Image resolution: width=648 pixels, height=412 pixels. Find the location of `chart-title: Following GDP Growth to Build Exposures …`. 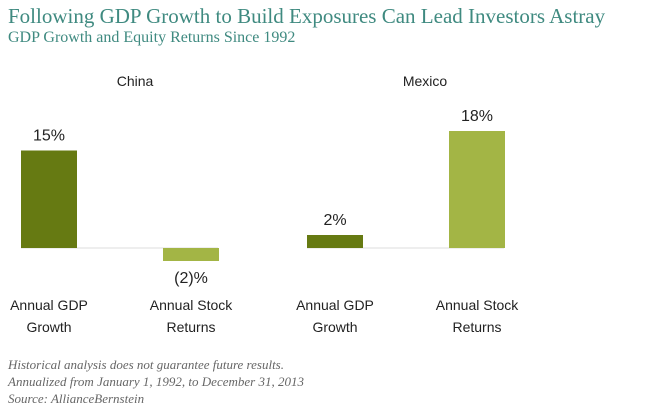

chart-title: Following GDP Growth to Build Exposures … is located at coordinates (307, 16).